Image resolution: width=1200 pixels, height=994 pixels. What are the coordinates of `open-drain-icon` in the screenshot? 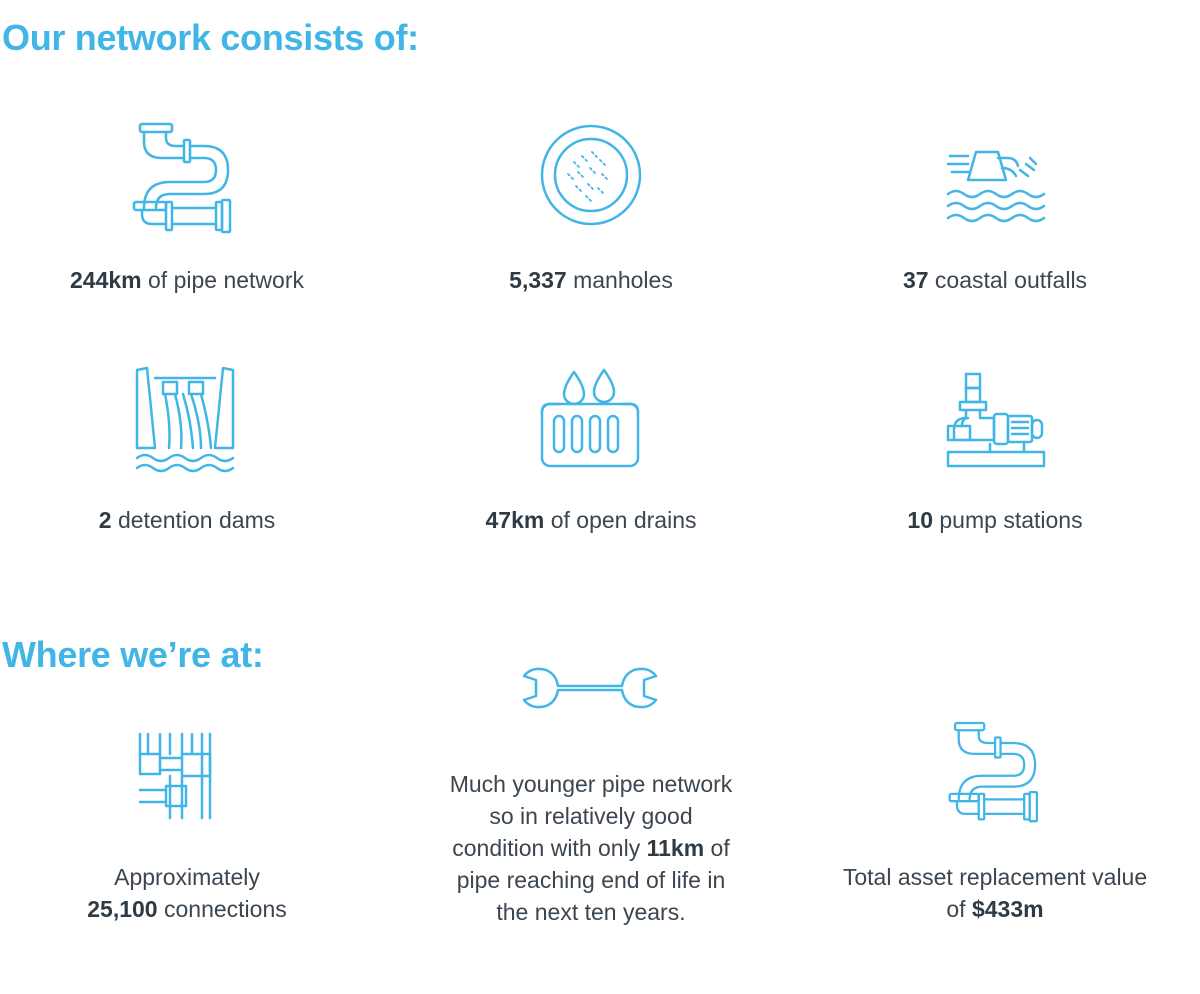 It's located at (590, 419).